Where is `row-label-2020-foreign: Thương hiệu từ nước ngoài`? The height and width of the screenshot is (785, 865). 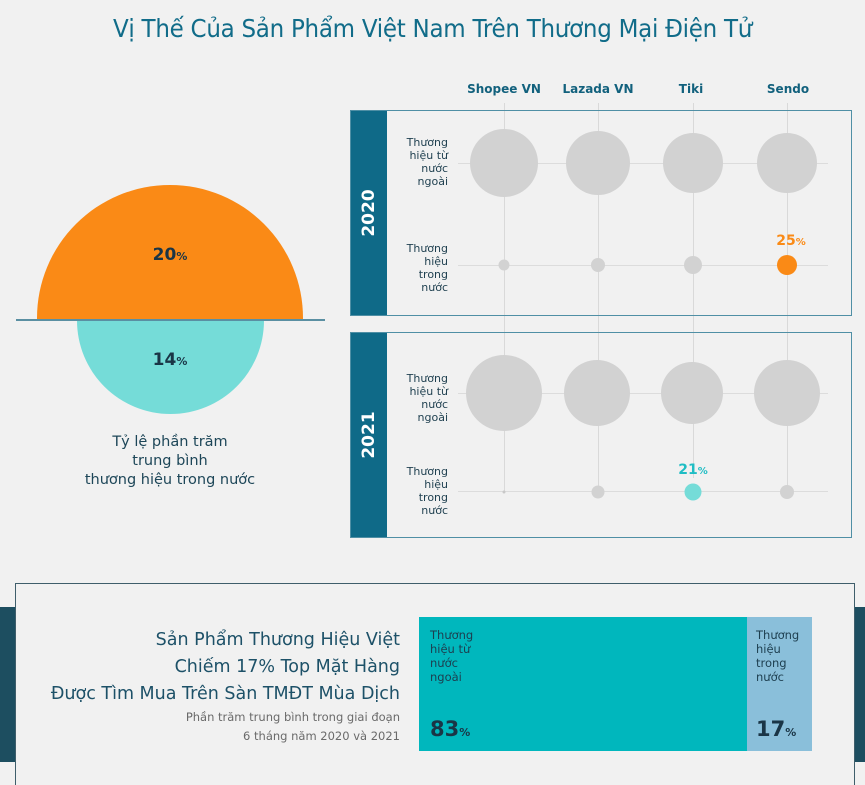
row-label-2020-foreign: Thương hiệu từ nước ngoài is located at coordinates (427, 162).